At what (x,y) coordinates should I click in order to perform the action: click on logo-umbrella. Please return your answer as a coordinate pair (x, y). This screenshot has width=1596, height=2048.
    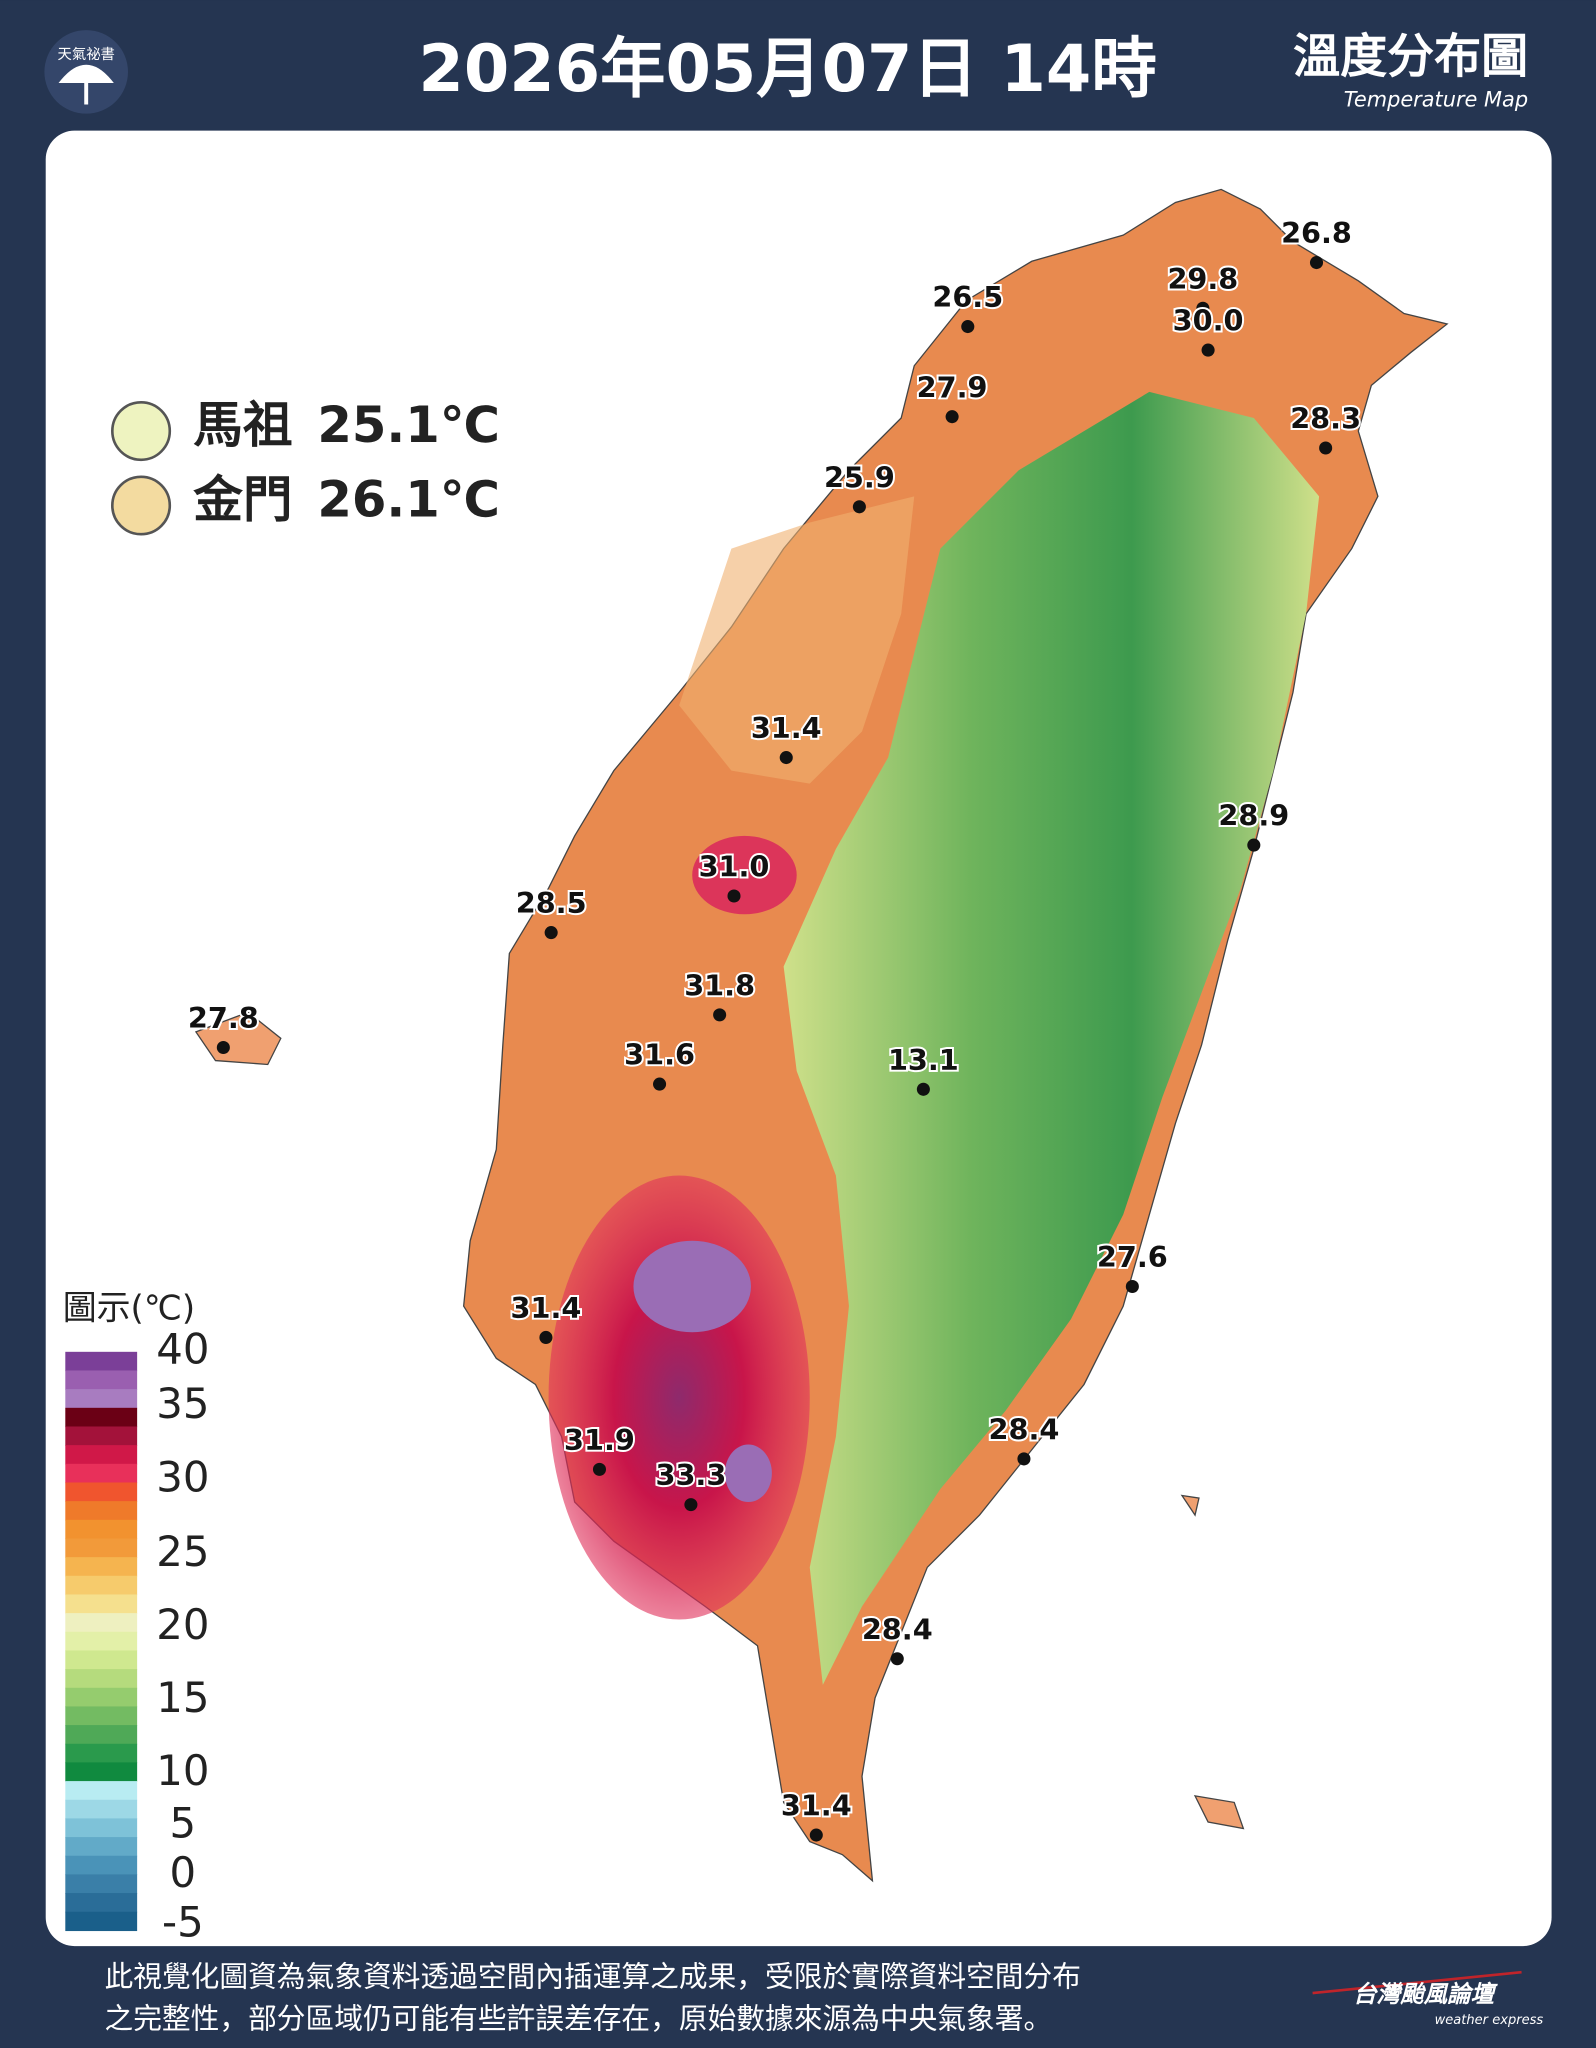
    Looking at the image, I should click on (86, 84).